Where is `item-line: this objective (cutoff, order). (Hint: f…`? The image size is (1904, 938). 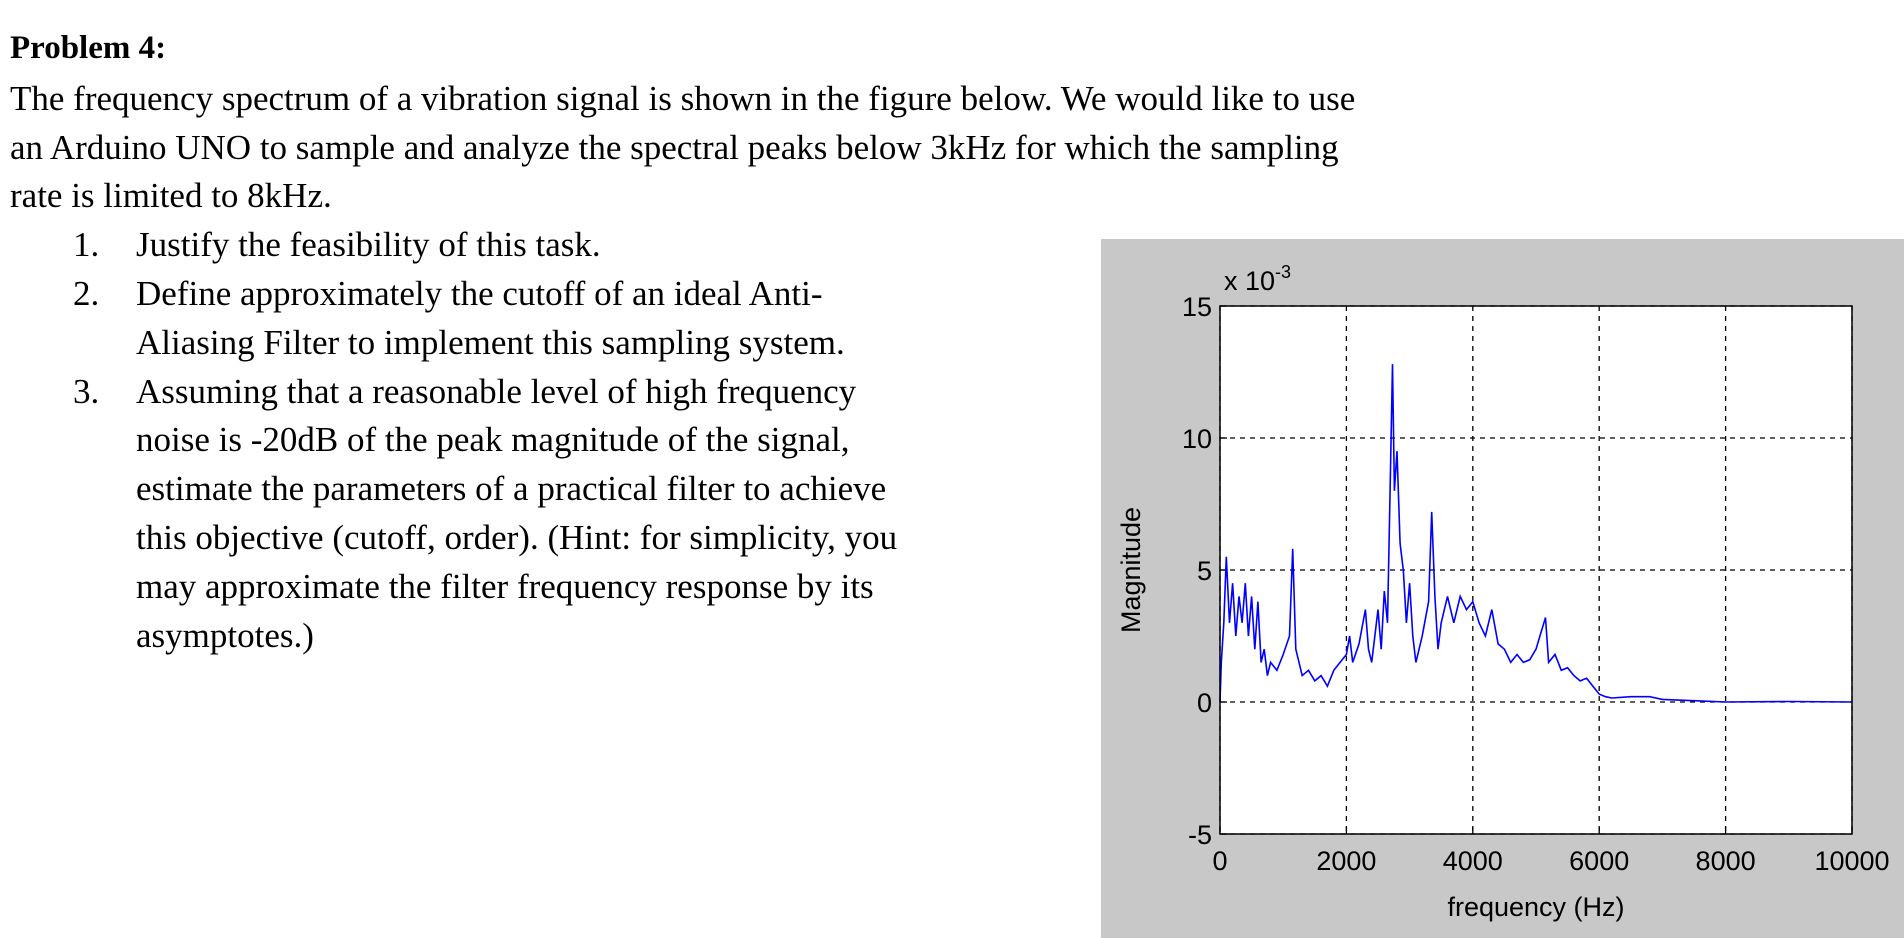 item-line: this objective (cutoff, order). (Hint: f… is located at coordinates (517, 537).